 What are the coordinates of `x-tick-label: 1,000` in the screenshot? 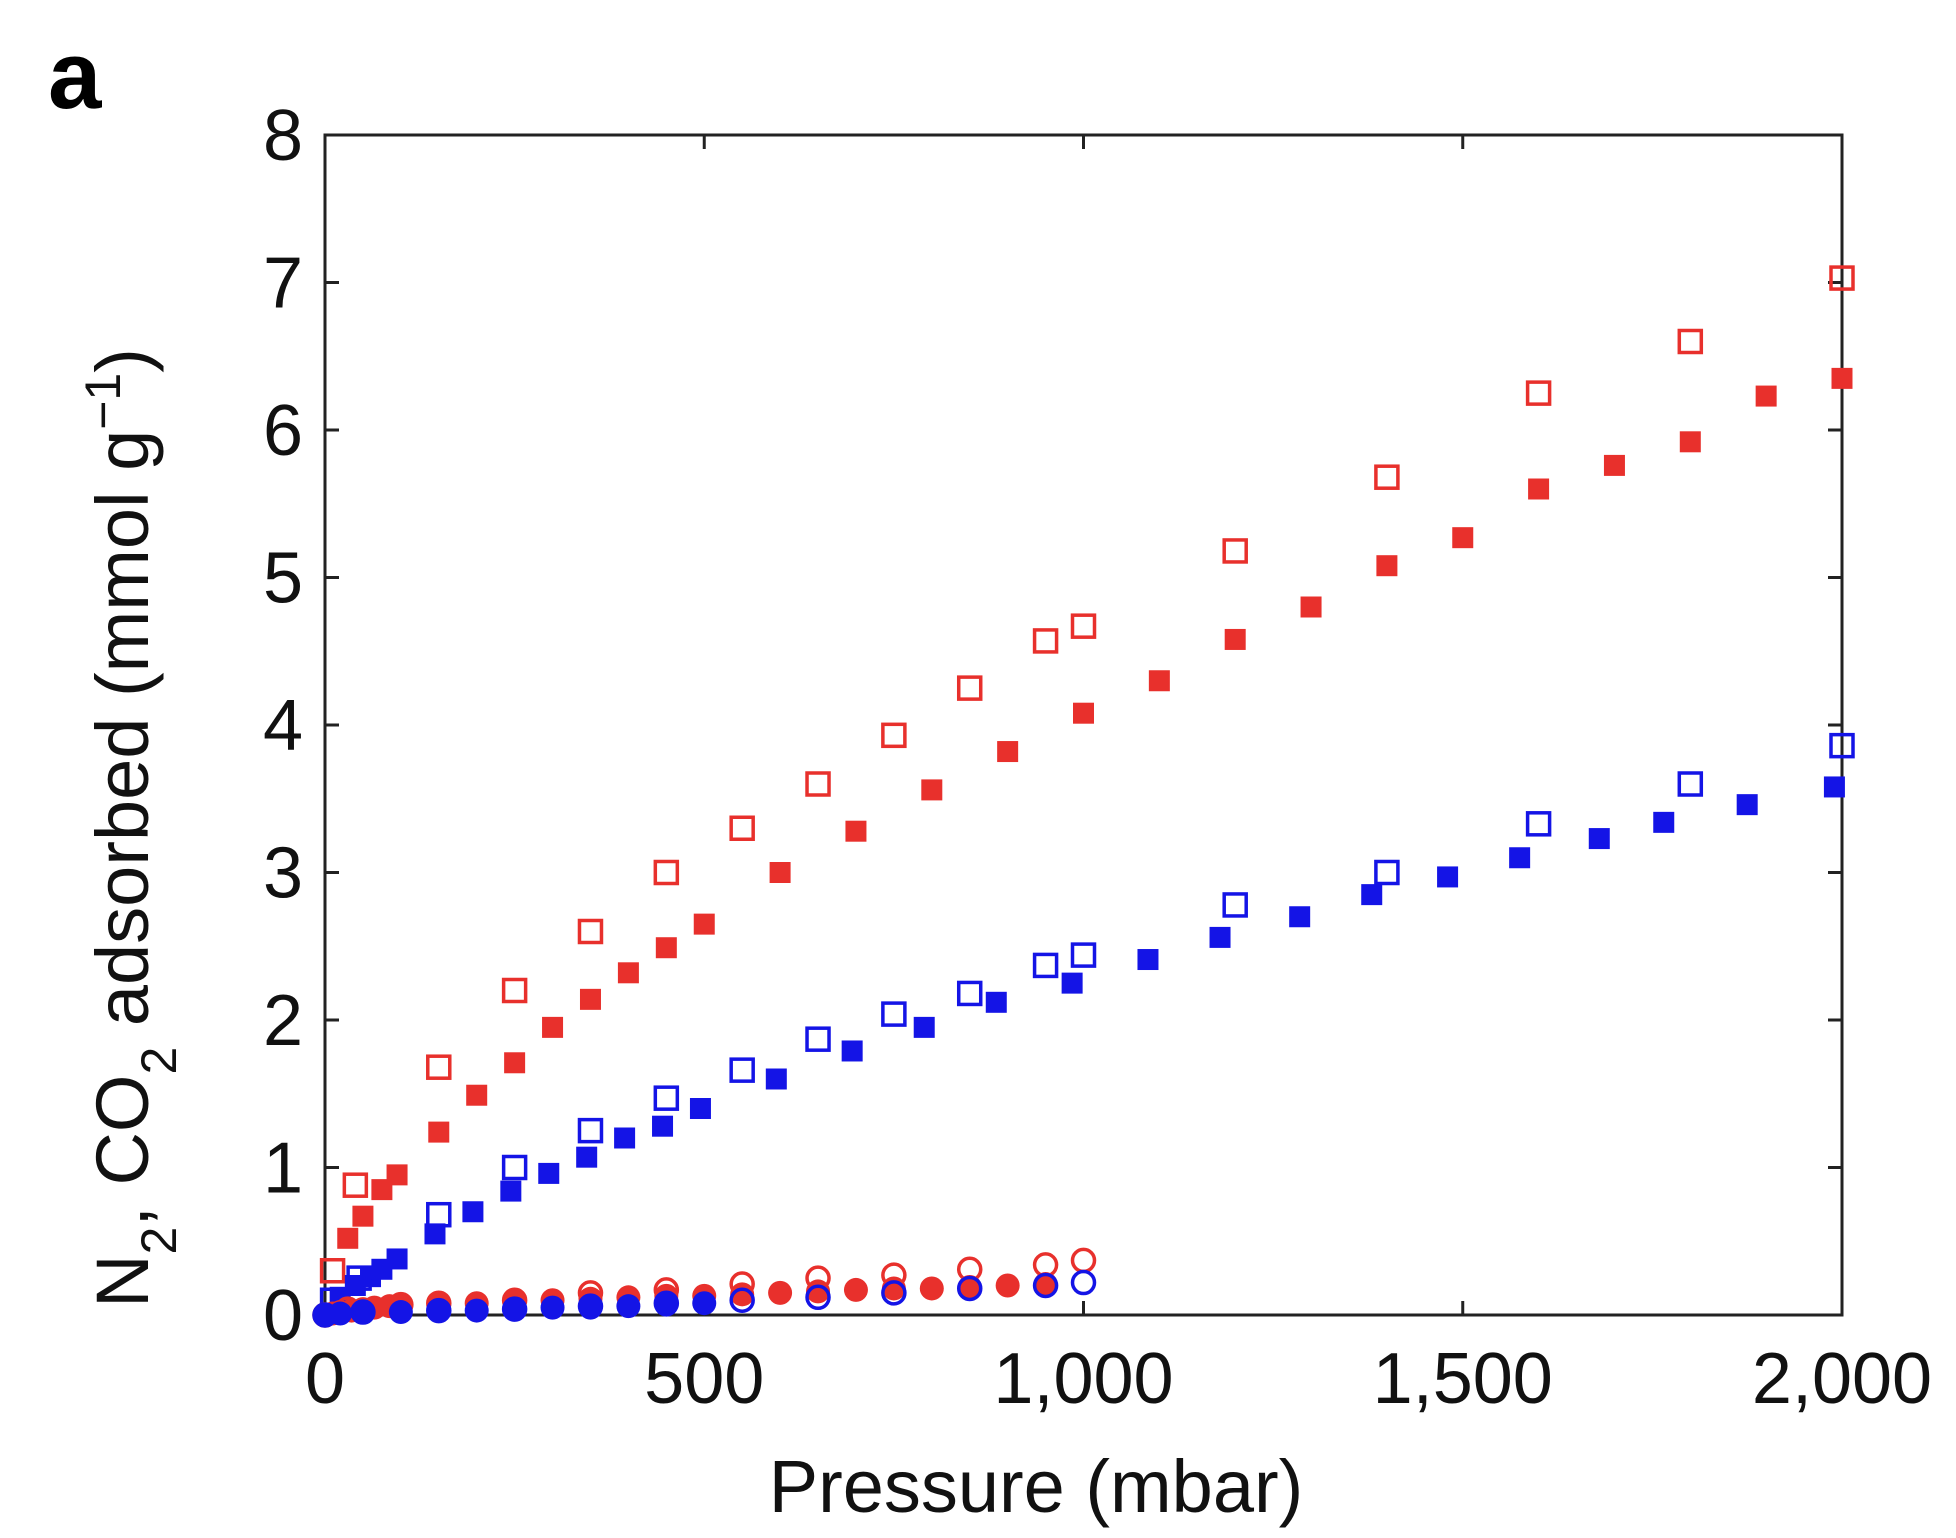 It's located at (1083, 1379).